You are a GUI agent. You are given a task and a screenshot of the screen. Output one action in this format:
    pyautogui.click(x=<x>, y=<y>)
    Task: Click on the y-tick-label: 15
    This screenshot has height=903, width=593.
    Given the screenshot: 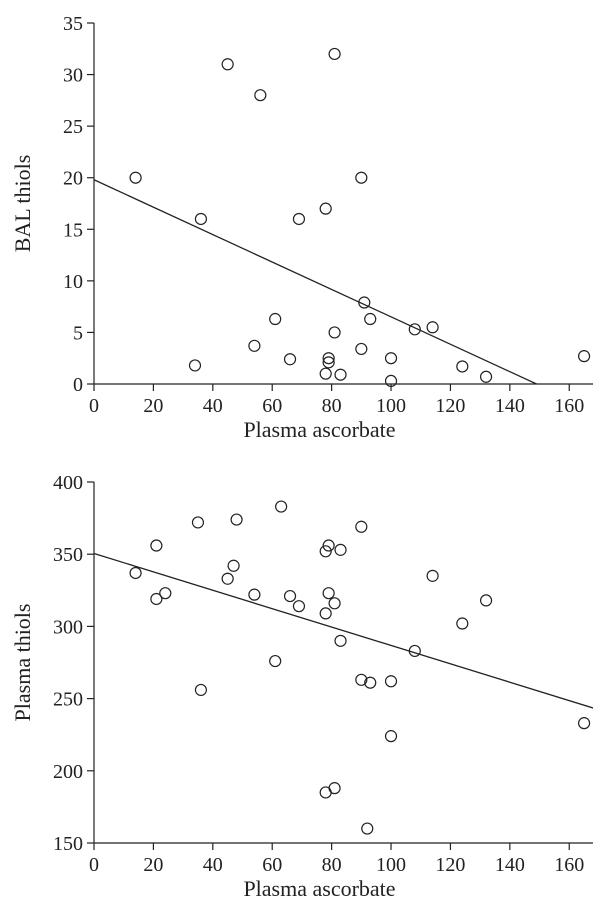 What is the action you would take?
    pyautogui.click(x=73, y=230)
    